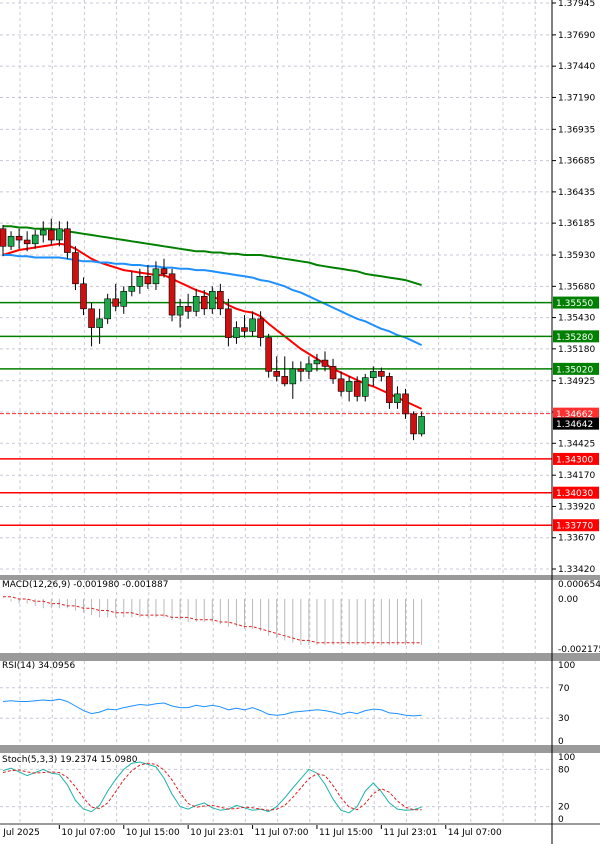 The height and width of the screenshot is (844, 600). I want to click on stoch-title: Stoch(5,3,3) 19.2374 15.0980, so click(70, 760).